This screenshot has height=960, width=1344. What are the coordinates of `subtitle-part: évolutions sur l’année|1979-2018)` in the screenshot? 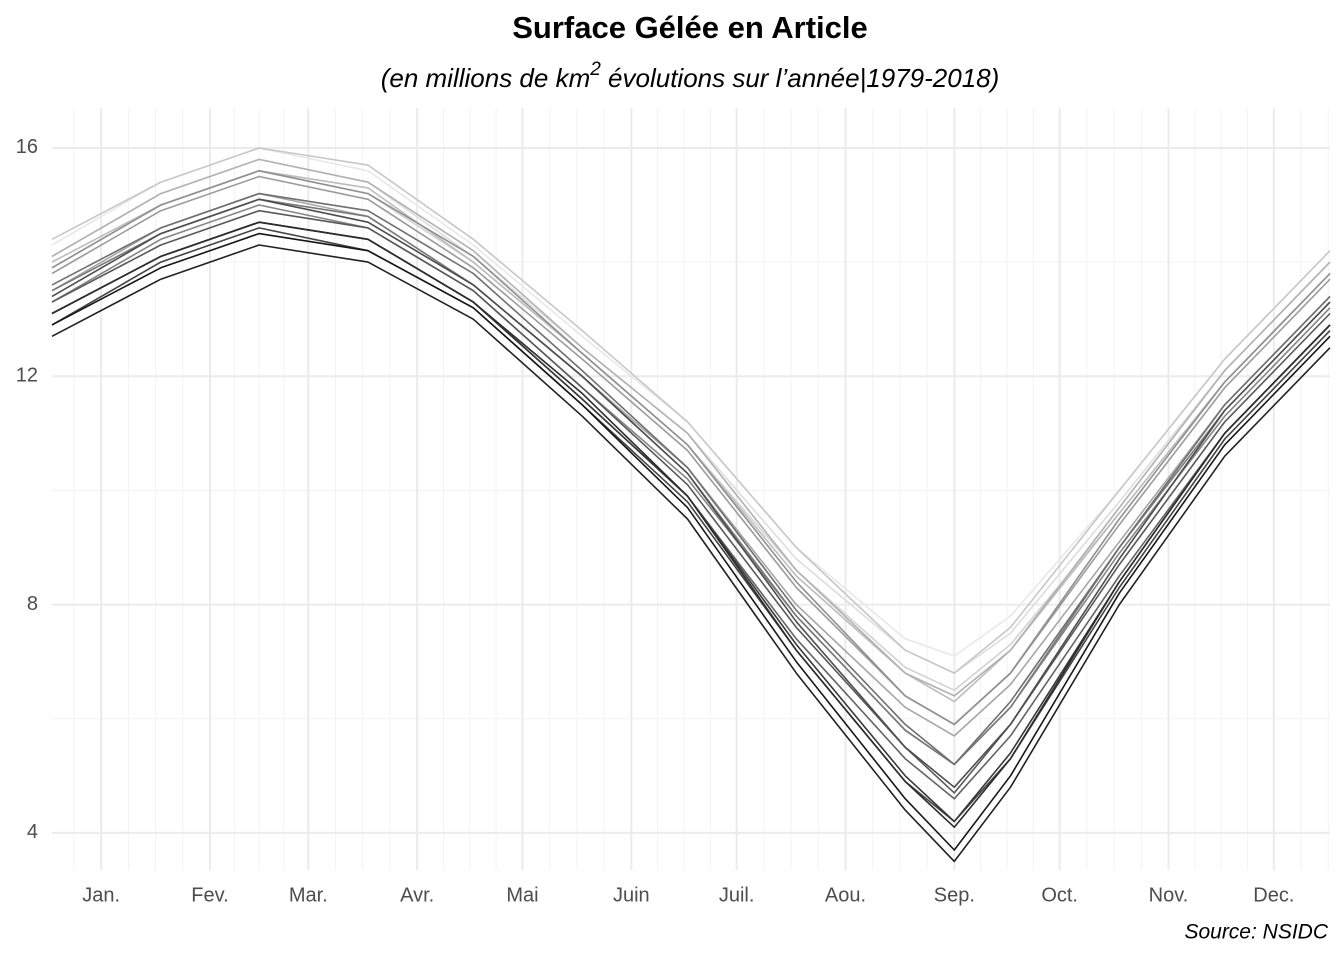 It's located at (800, 78).